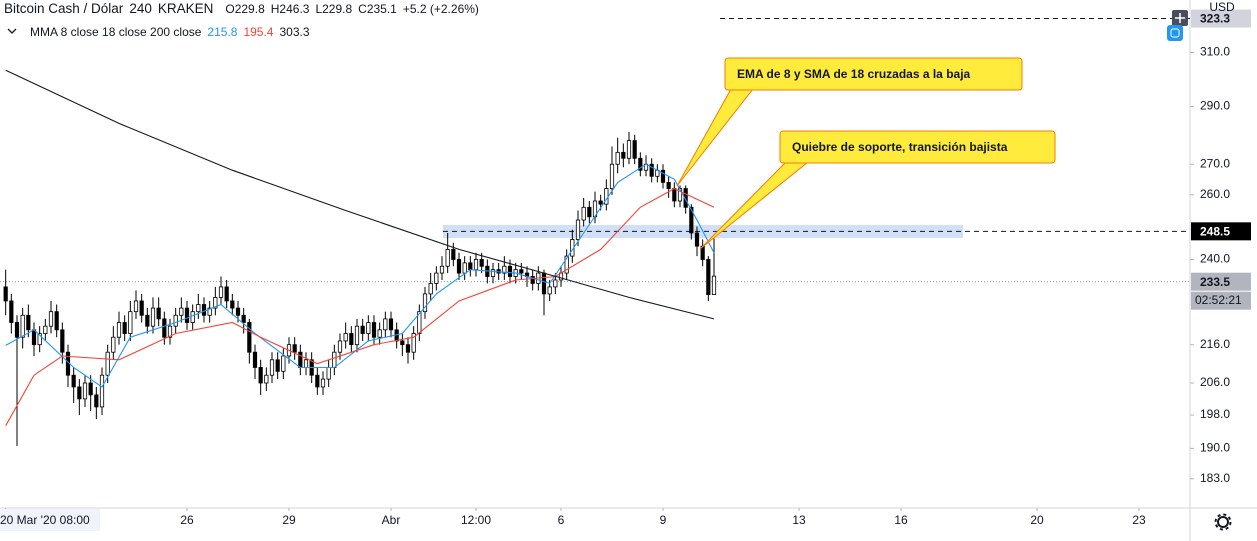 The image size is (1257, 541). I want to click on y-tick-label: 190.0, so click(1215, 448).